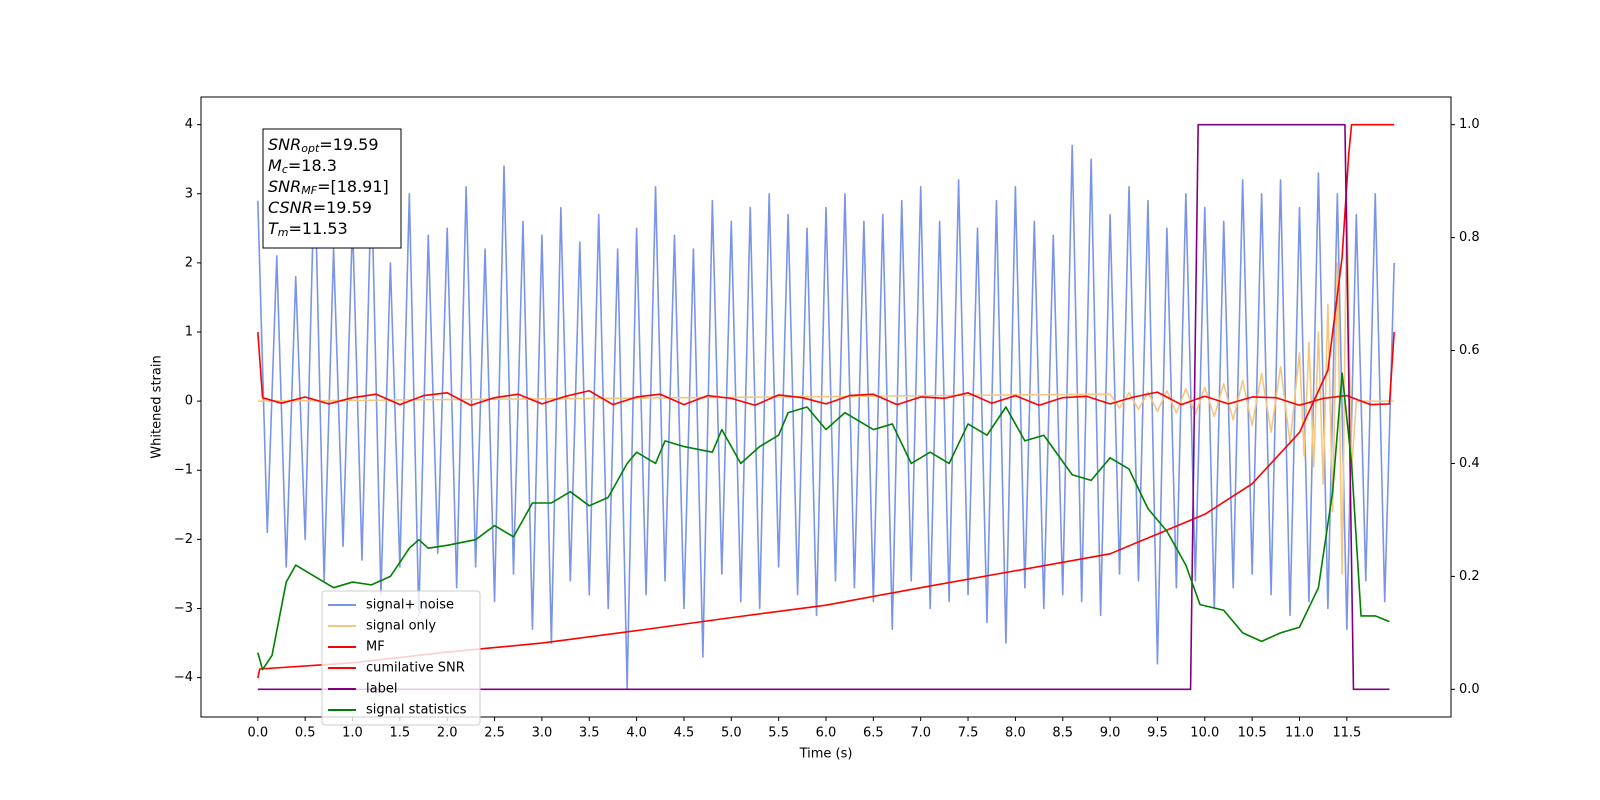 The width and height of the screenshot is (1600, 800). What do you see at coordinates (285, 169) in the screenshot?
I see `annotation-sub: c` at bounding box center [285, 169].